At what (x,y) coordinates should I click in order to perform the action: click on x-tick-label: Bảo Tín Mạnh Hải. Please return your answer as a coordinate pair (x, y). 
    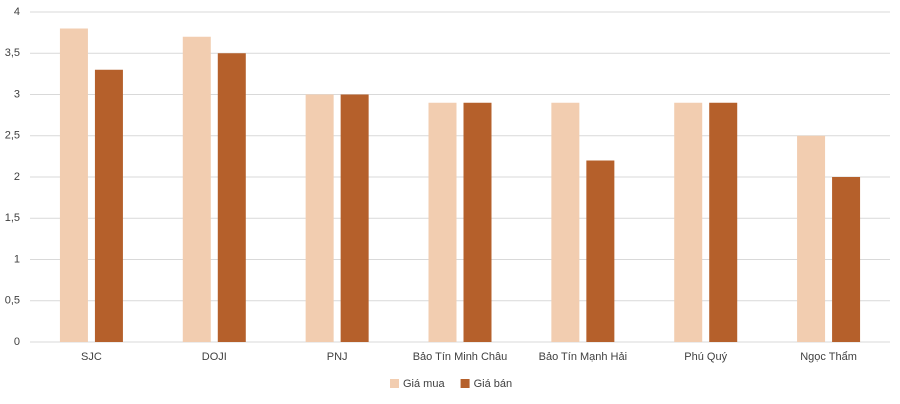
    Looking at the image, I should click on (583, 357).